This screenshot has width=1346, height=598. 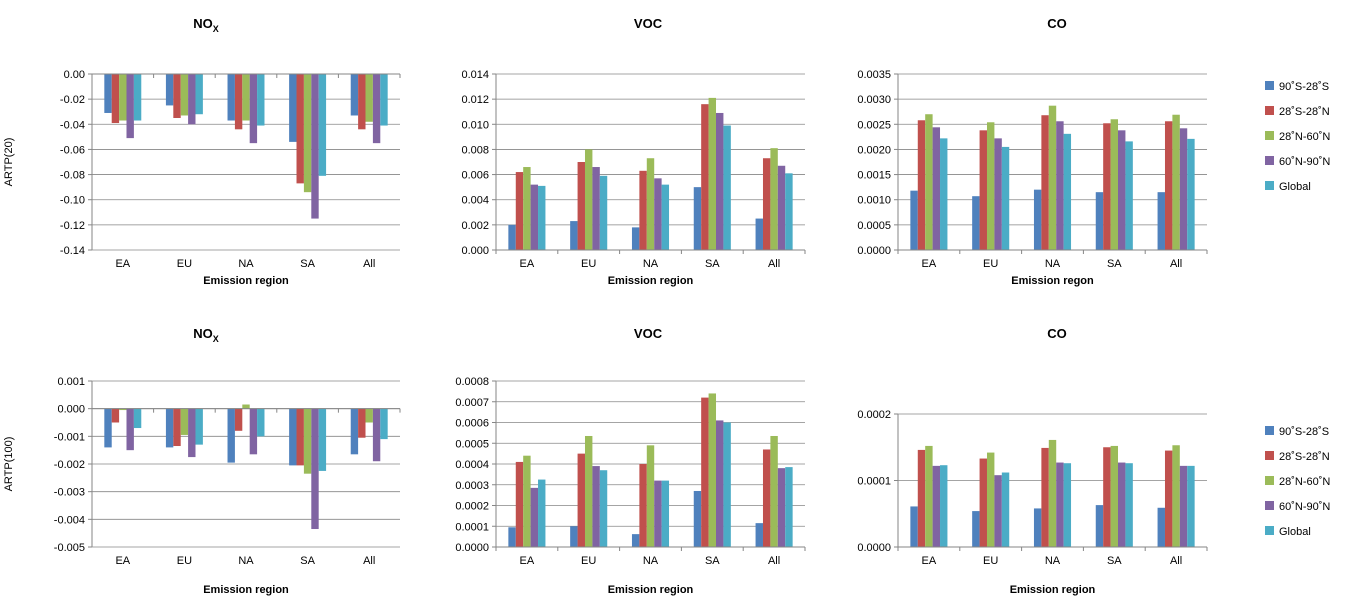 What do you see at coordinates (472, 424) in the screenshot?
I see `y-tick-label: 0.0006` at bounding box center [472, 424].